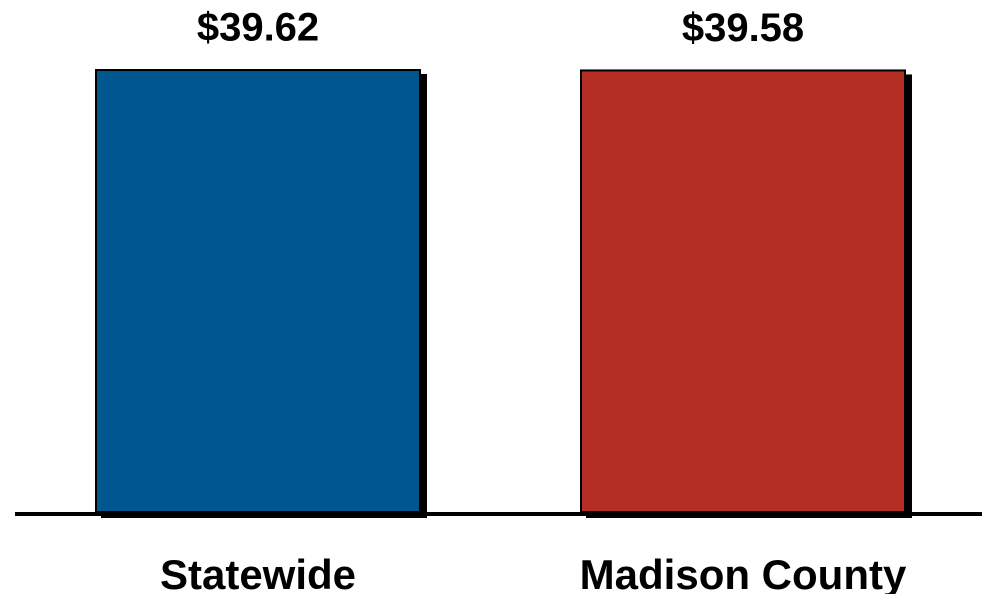  What do you see at coordinates (743, 28) in the screenshot?
I see `value-label: $39.58` at bounding box center [743, 28].